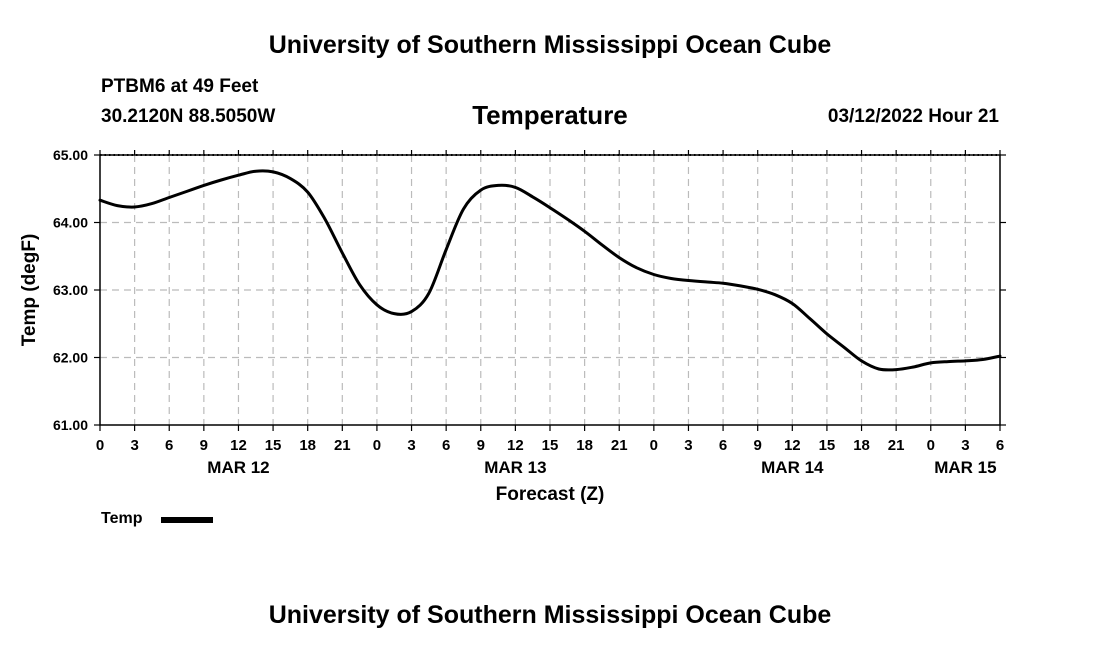 The image size is (1100, 650). Describe the element at coordinates (238, 467) in the screenshot. I see `date-label: MAR 12` at that location.